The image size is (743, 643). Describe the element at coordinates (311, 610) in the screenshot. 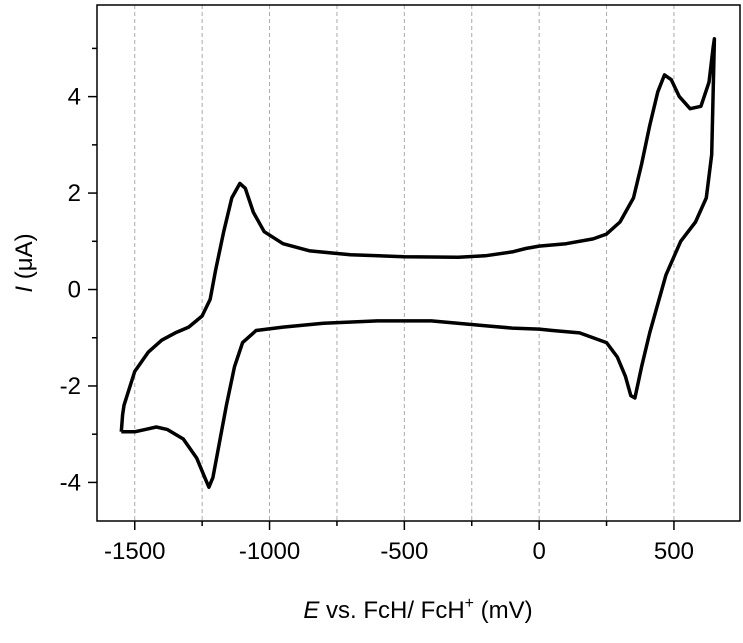

I see `x-label-var: E` at that location.